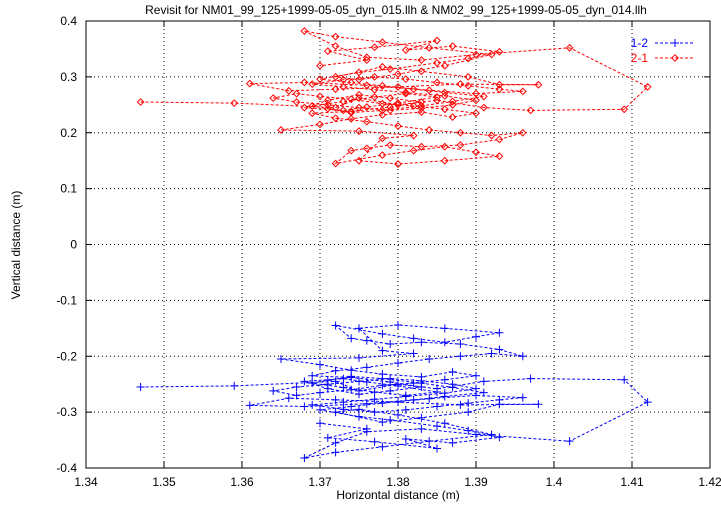  I want to click on y-axis-label: Vertical distance (m), so click(16, 245).